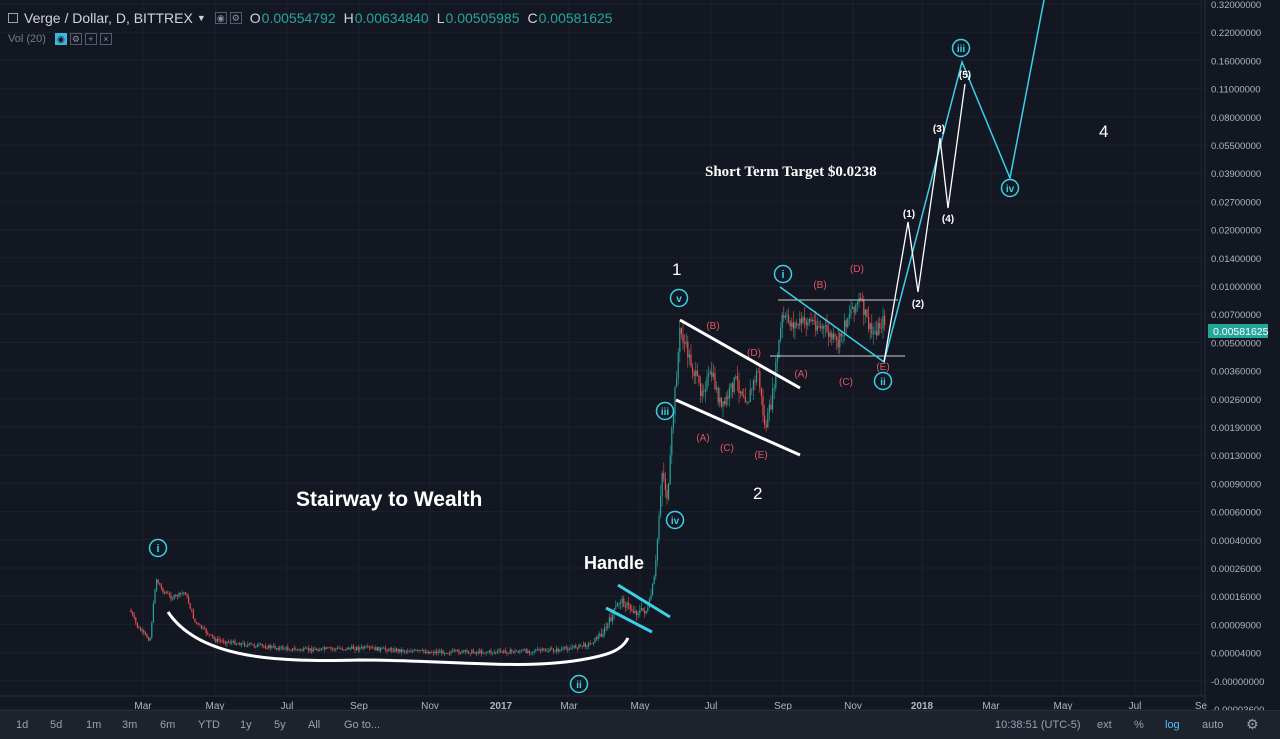 The image size is (1280, 739). What do you see at coordinates (738, 427) in the screenshot?
I see `wave2-lower-line` at bounding box center [738, 427].